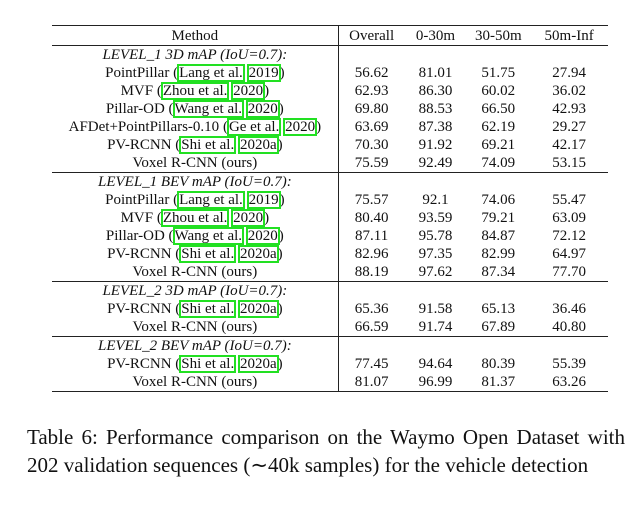 The height and width of the screenshot is (529, 643). I want to click on value-30-50m: 67.89, so click(498, 327).